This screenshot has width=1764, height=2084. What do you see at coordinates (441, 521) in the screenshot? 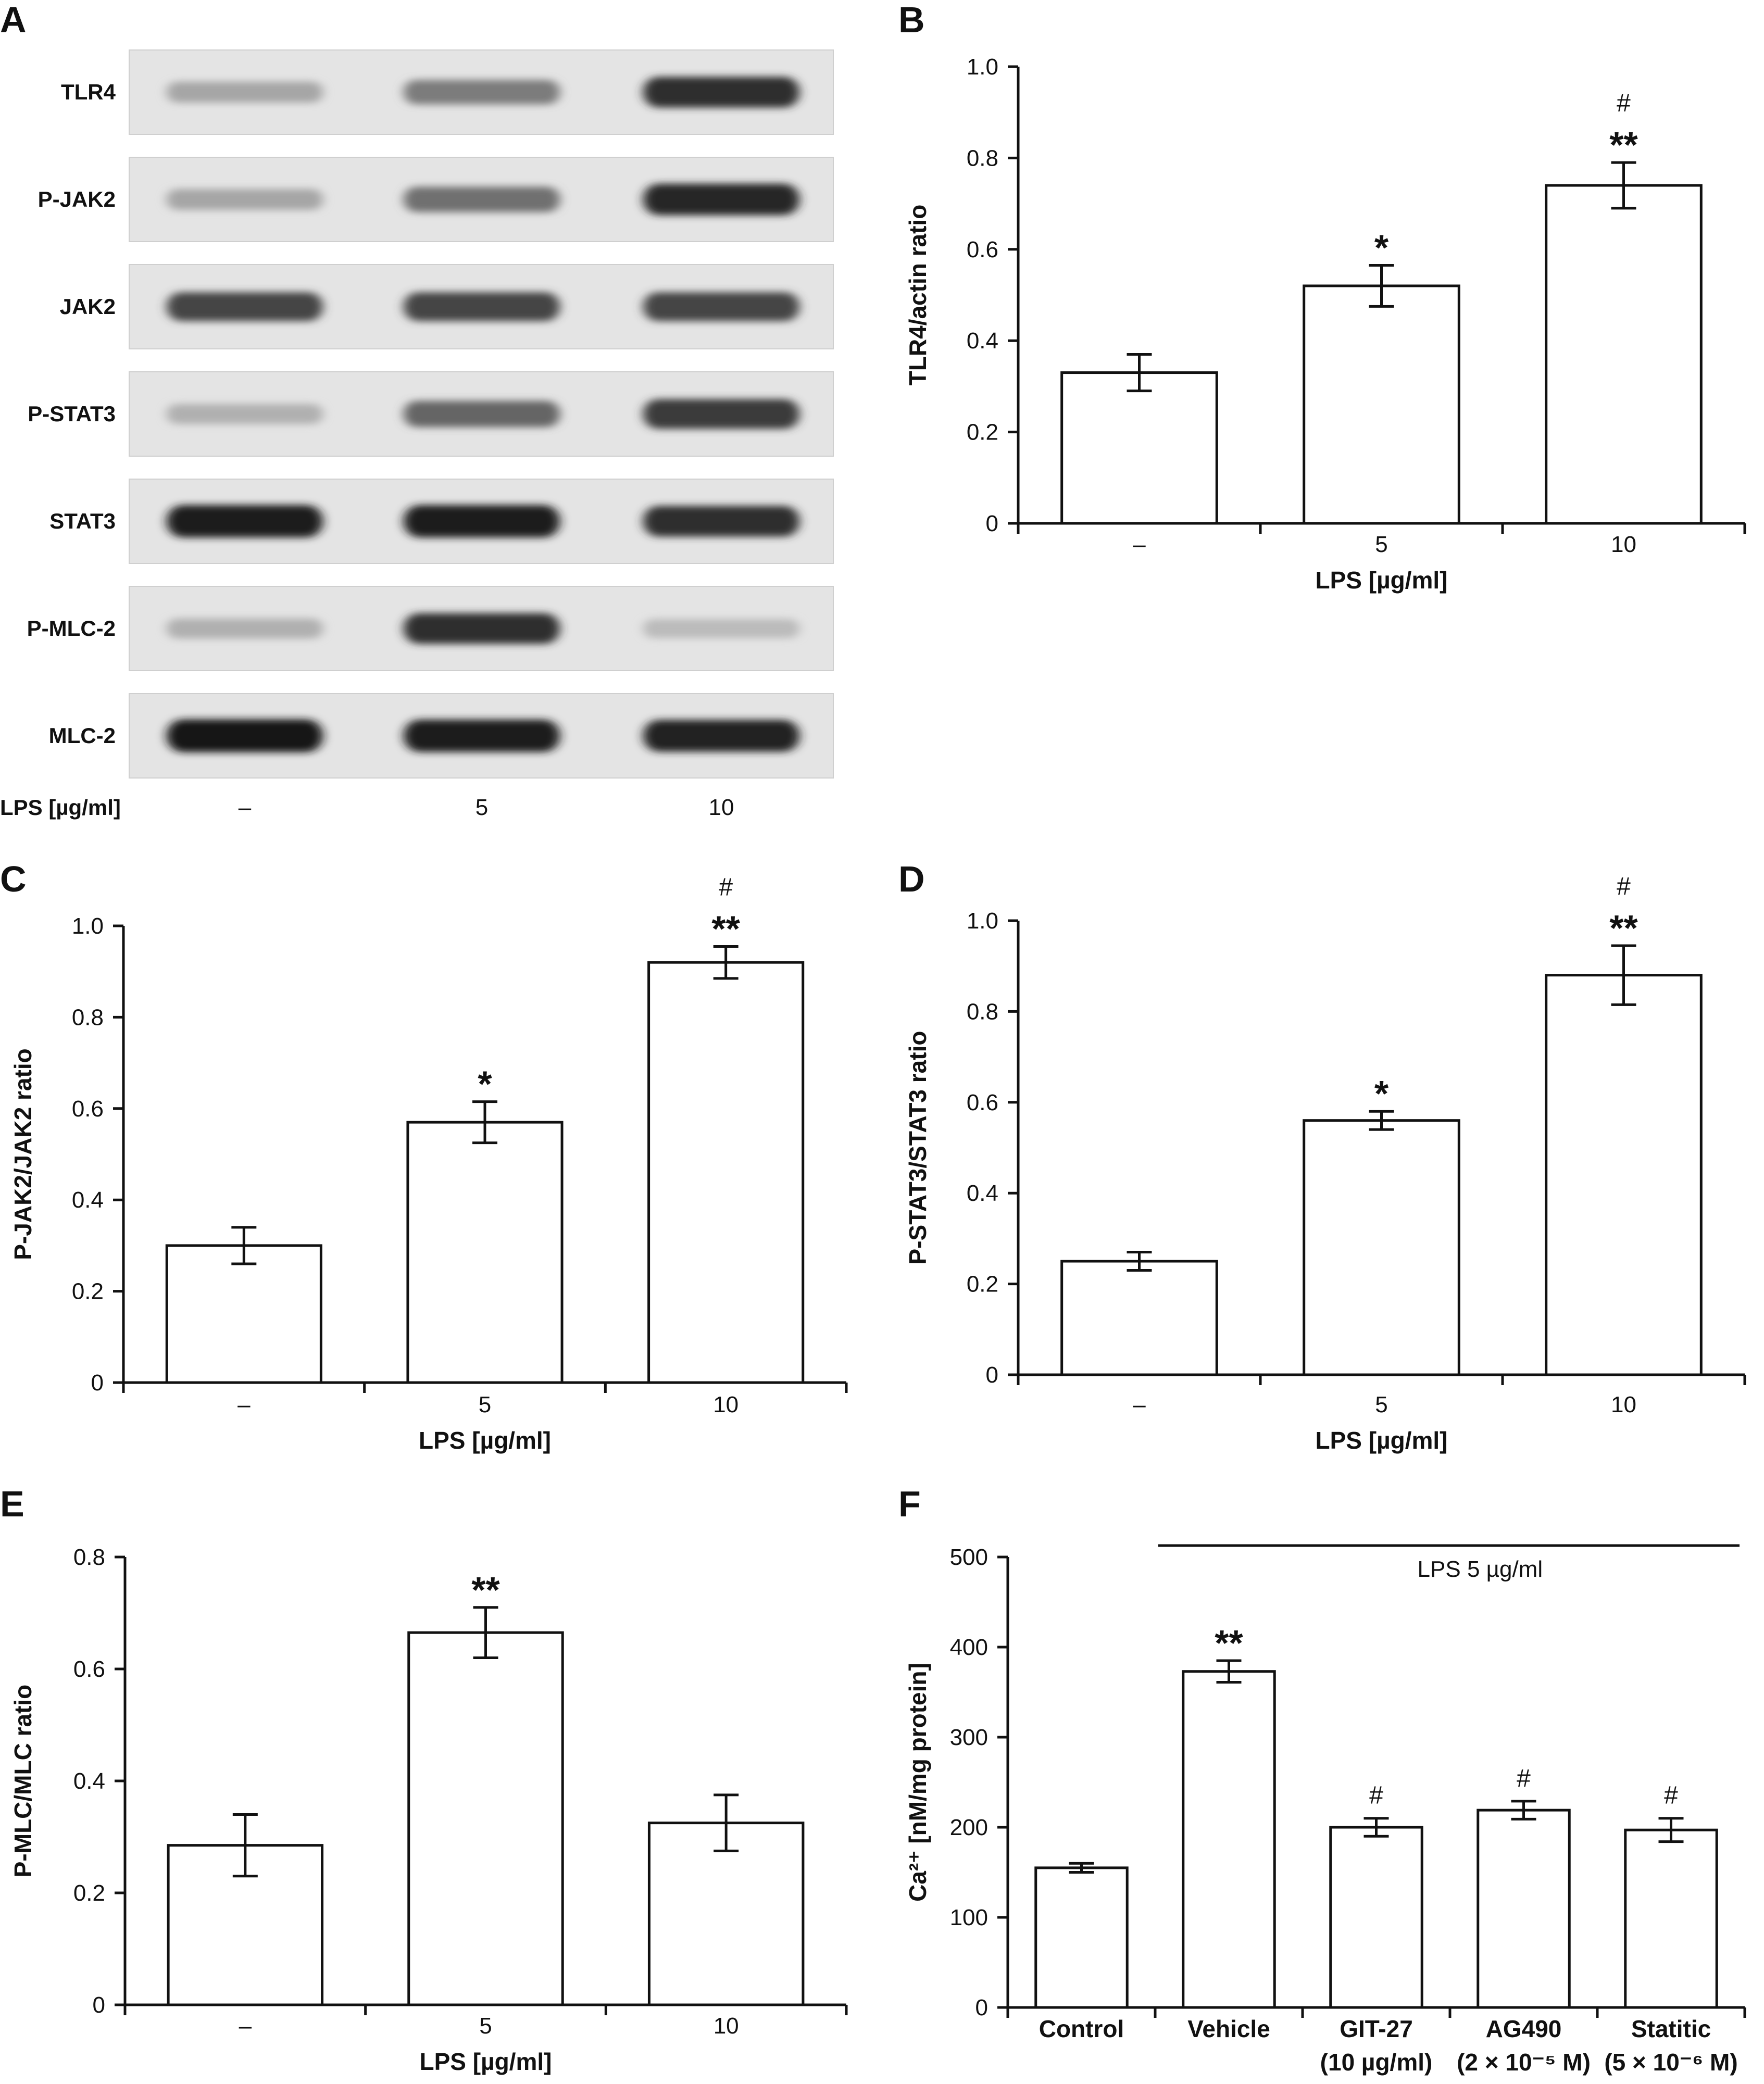
I see `blot-row-stat3: STAT3` at bounding box center [441, 521].